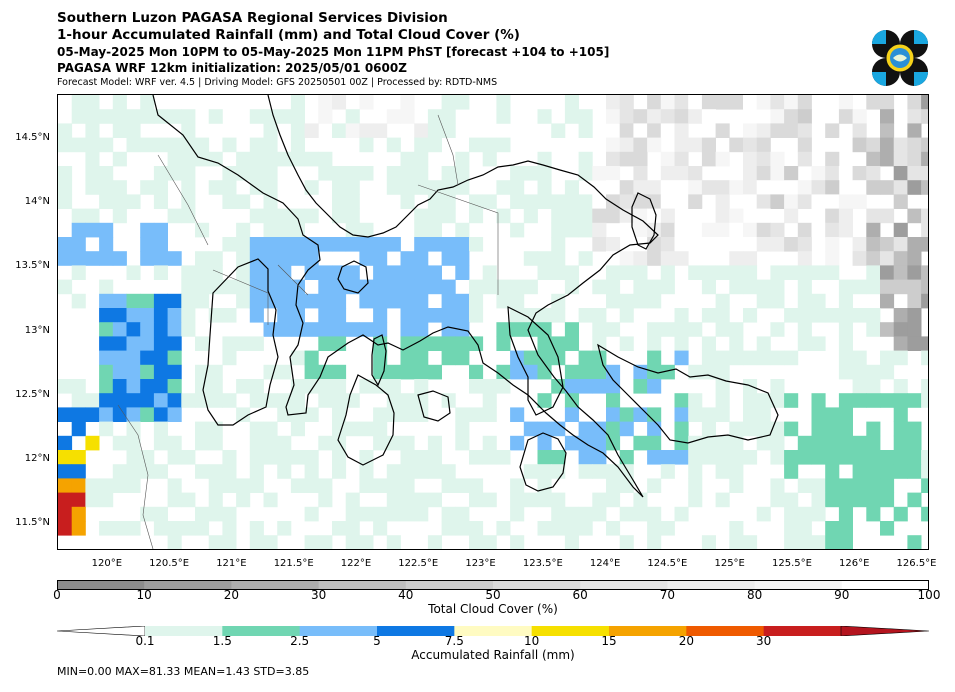 This screenshot has width=955, height=692. Describe the element at coordinates (57, 595) in the screenshot. I see `cloud-colorbar-tick: 0` at that location.